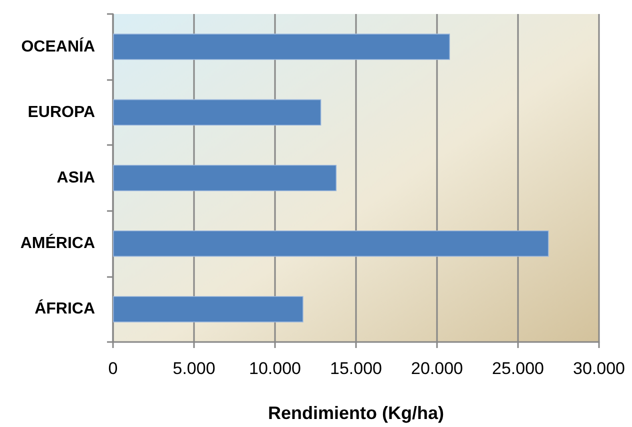  Describe the element at coordinates (62, 112) in the screenshot. I see `y-tick-label: EUROPA` at that location.